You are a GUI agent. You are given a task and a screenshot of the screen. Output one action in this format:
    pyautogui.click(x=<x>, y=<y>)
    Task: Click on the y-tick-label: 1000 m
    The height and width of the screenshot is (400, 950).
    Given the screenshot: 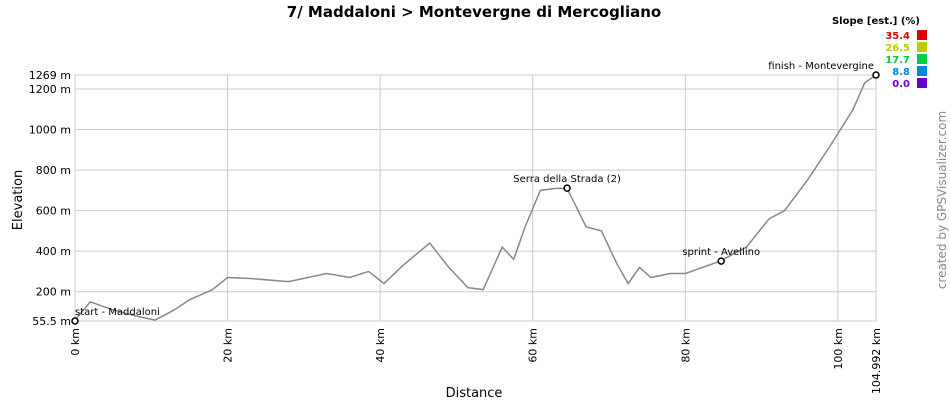 What is the action you would take?
    pyautogui.click(x=50, y=130)
    